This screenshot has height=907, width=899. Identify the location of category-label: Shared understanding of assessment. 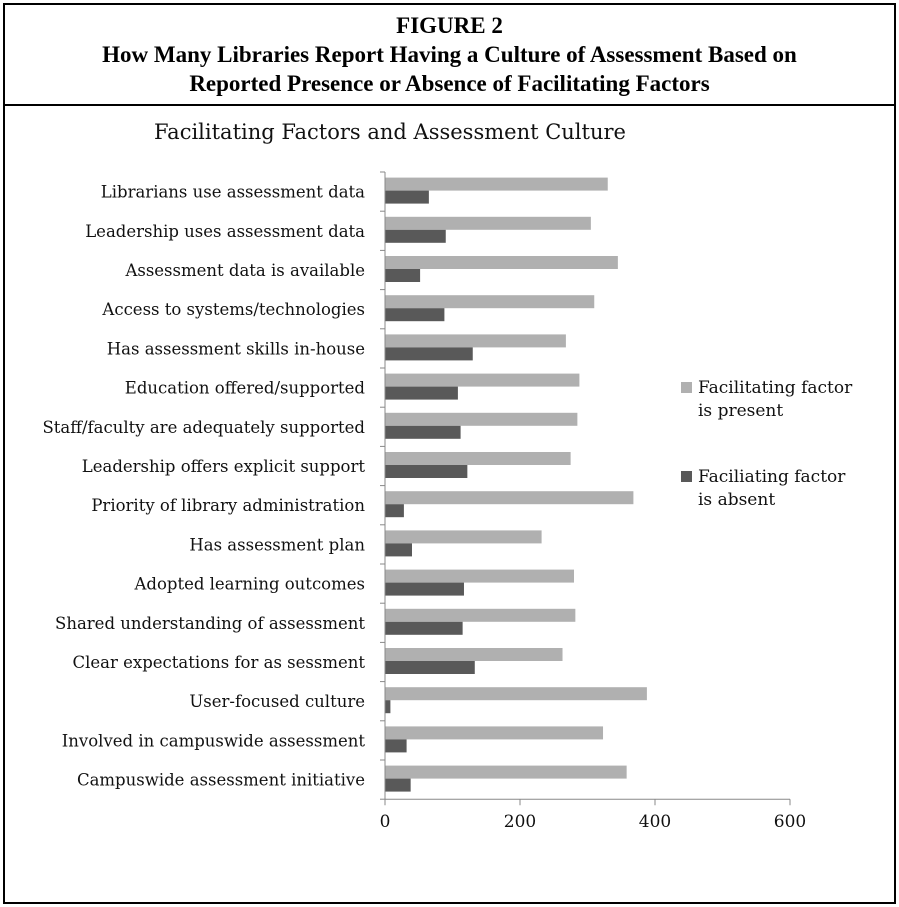
(210, 623).